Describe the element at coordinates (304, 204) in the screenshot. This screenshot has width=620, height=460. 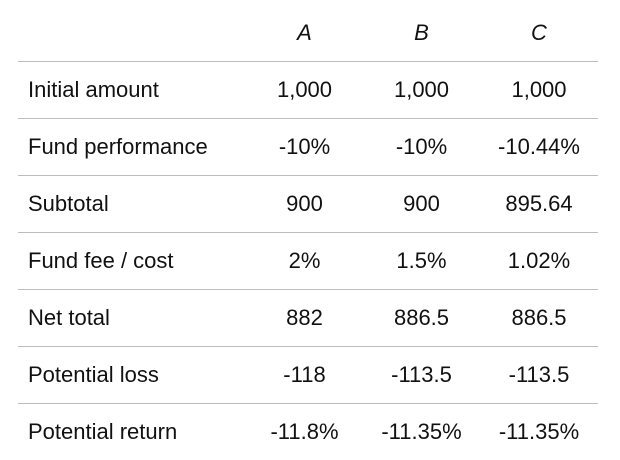
I see `cell-a: 900` at that location.